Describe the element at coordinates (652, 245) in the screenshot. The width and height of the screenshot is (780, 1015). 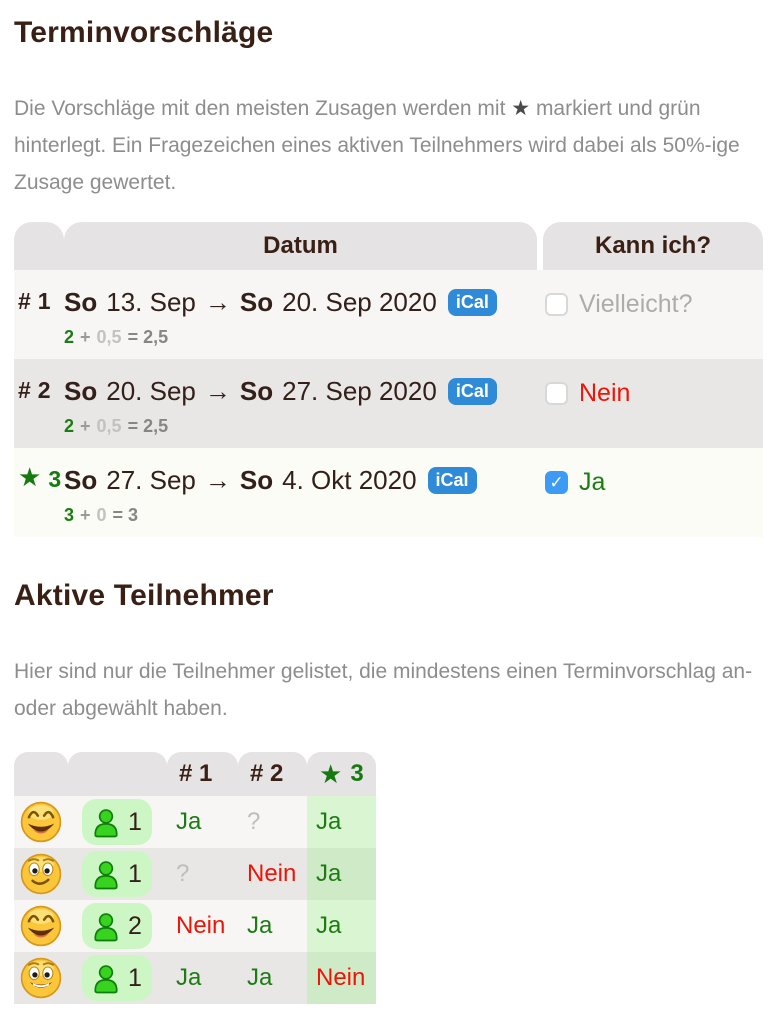
I see `header-kann-ich-label: Kann ich?` at that location.